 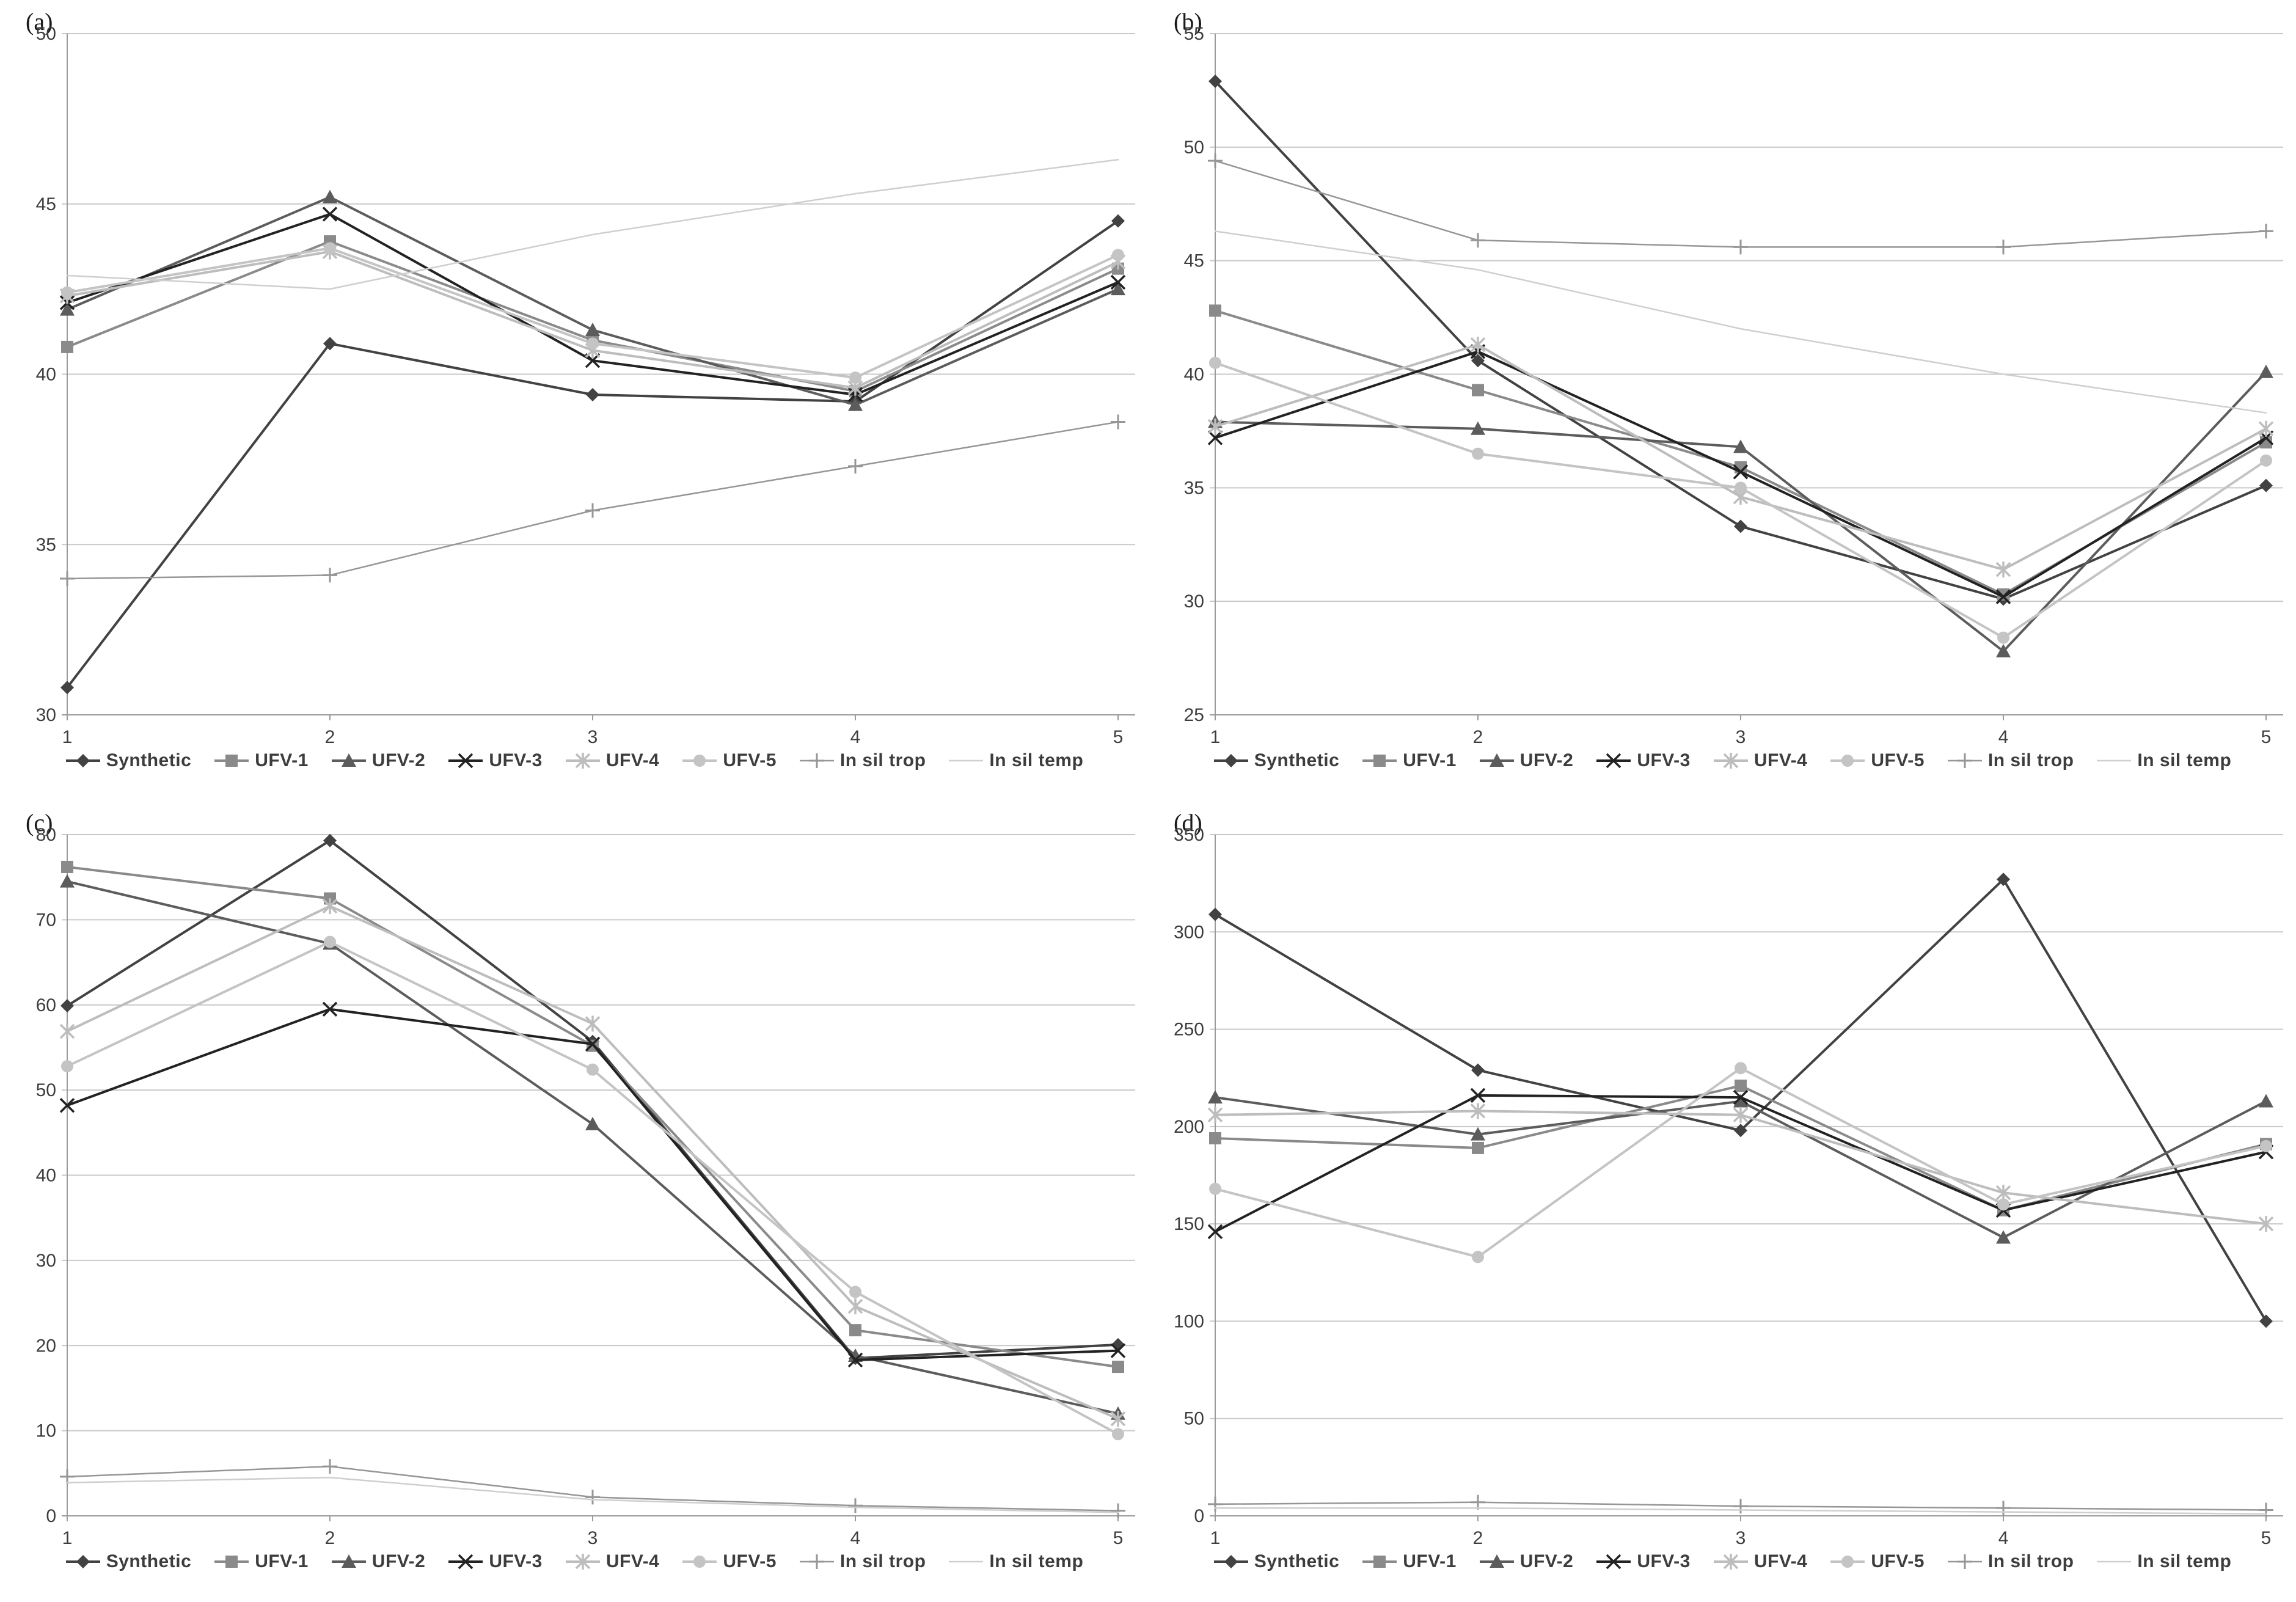 I want to click on x-tick-label: 2, so click(x=330, y=737).